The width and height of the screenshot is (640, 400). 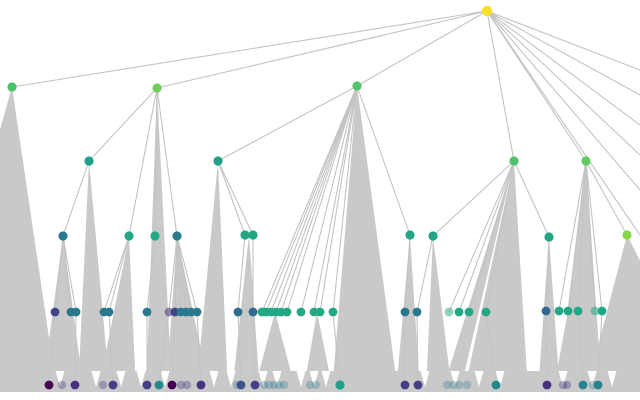 What do you see at coordinates (487, 11) in the screenshot?
I see `root-node` at bounding box center [487, 11].